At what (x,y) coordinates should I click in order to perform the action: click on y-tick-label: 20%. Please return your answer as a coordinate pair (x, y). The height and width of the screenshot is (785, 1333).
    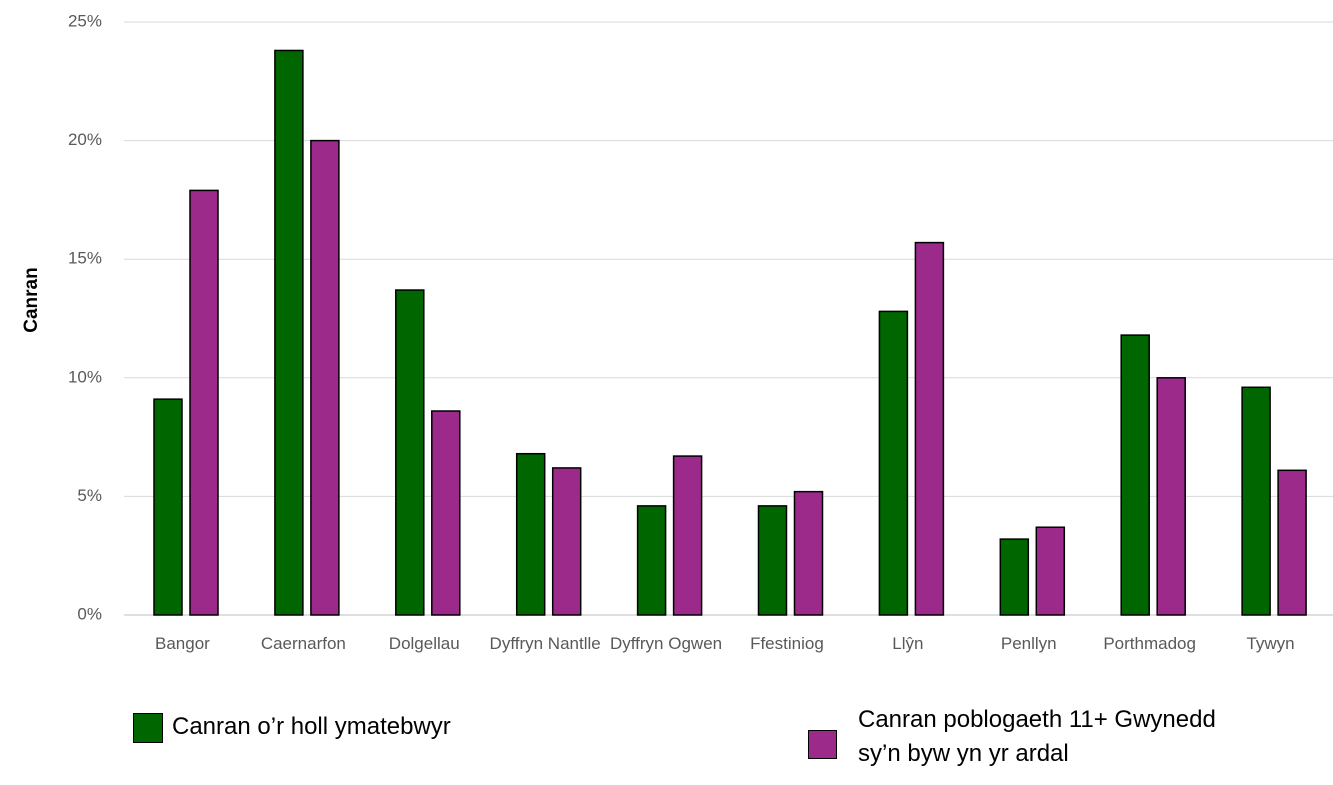
    Looking at the image, I should click on (85, 139).